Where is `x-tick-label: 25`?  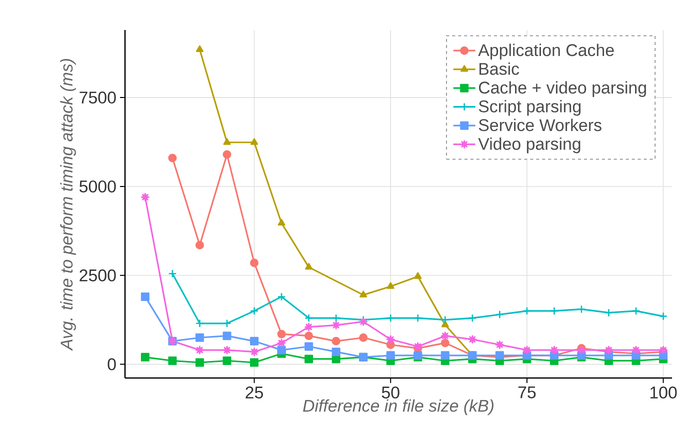 x-tick-label: 25 is located at coordinates (254, 392).